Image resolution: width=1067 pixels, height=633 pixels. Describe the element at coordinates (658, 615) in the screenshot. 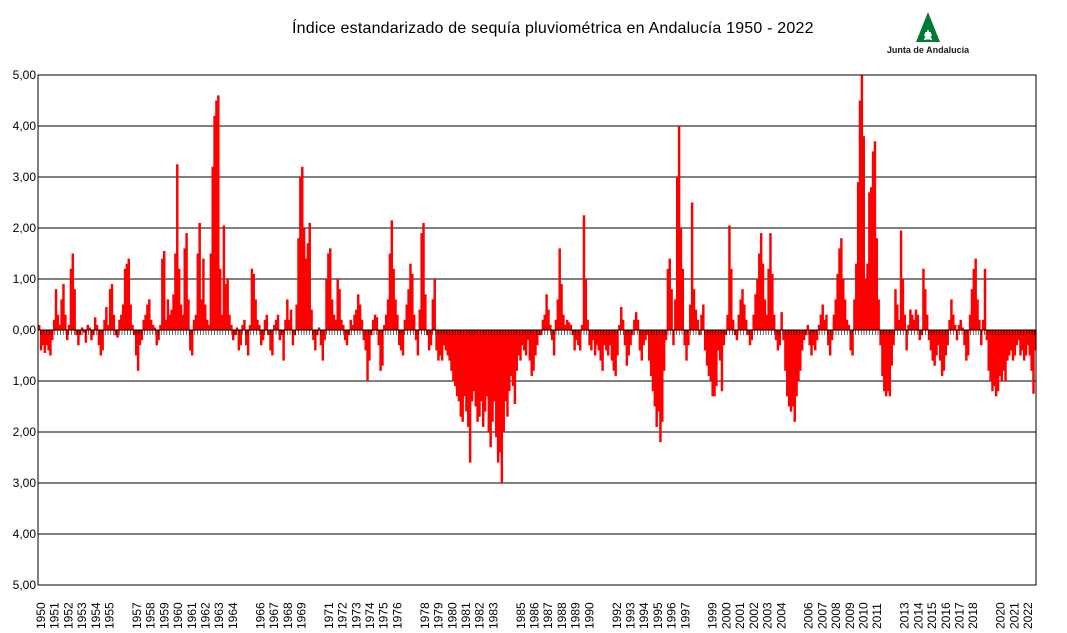

I see `x-tick-label: 1995` at that location.